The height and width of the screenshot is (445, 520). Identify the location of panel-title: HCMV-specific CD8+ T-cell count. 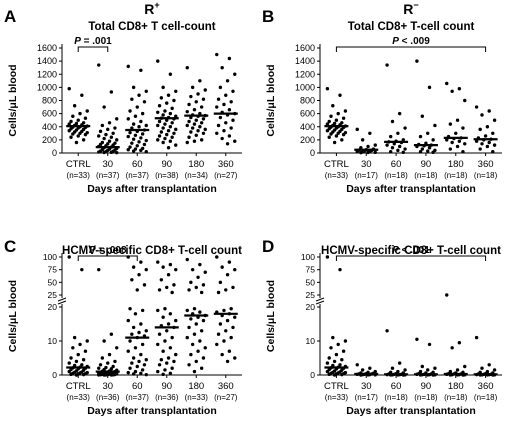
(152, 251).